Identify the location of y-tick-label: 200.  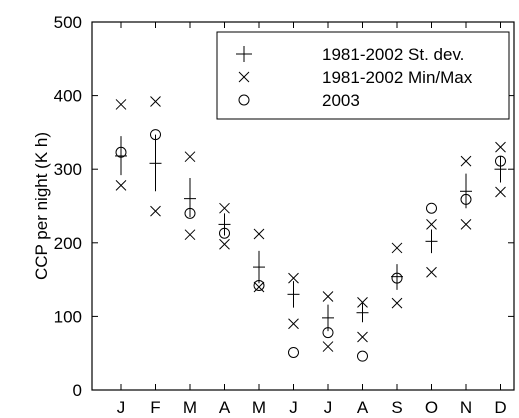
(68, 243).